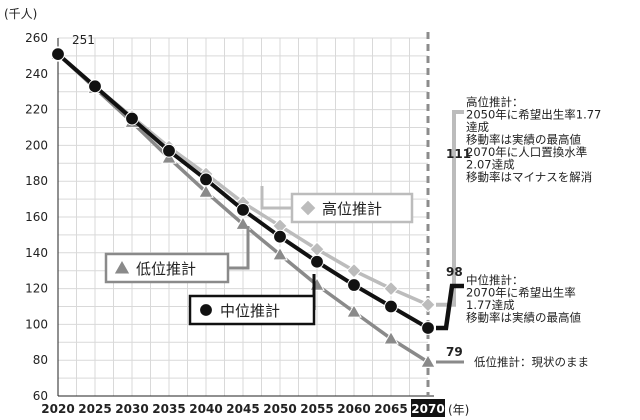  Describe the element at coordinates (352, 209) in the screenshot. I see `legend-label-high: 高位推計` at that location.